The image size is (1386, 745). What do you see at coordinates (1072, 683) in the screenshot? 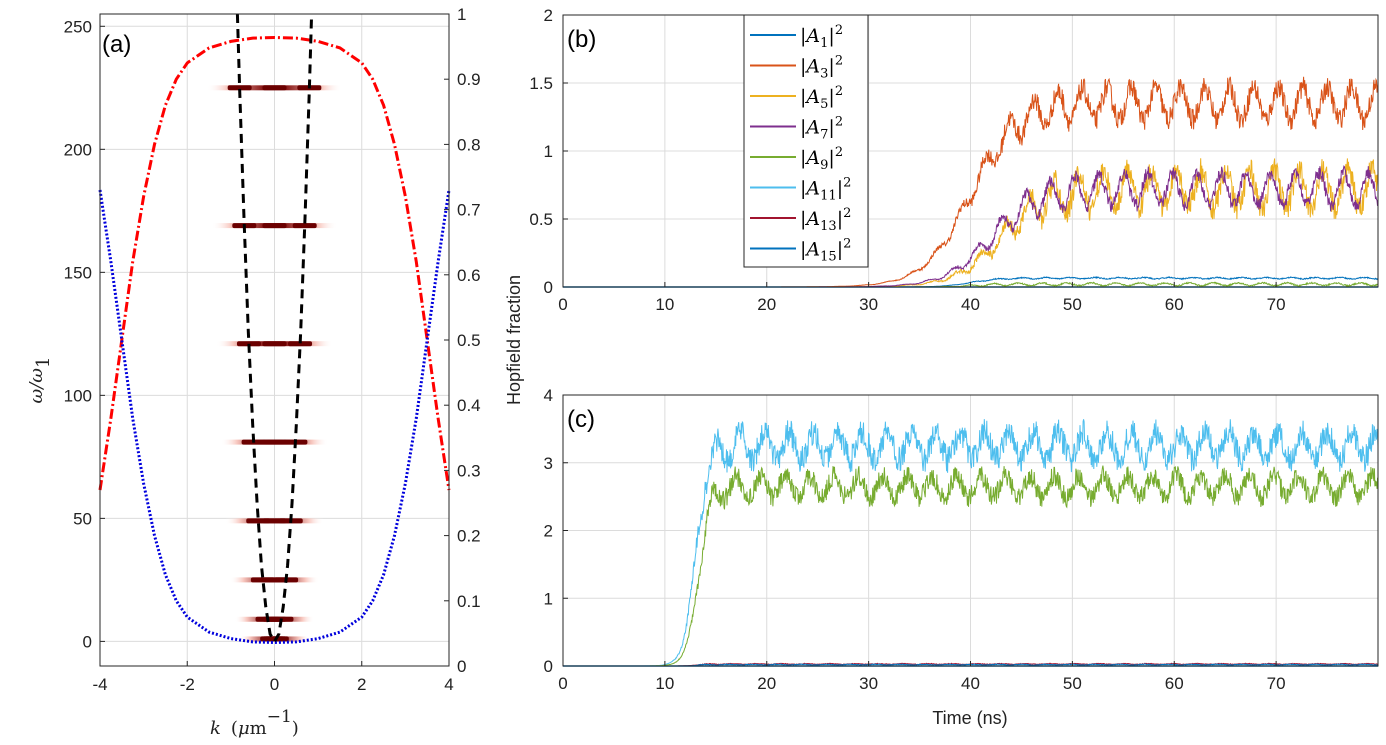
I see `panel-c-xtick-label-5: 50` at bounding box center [1072, 683].